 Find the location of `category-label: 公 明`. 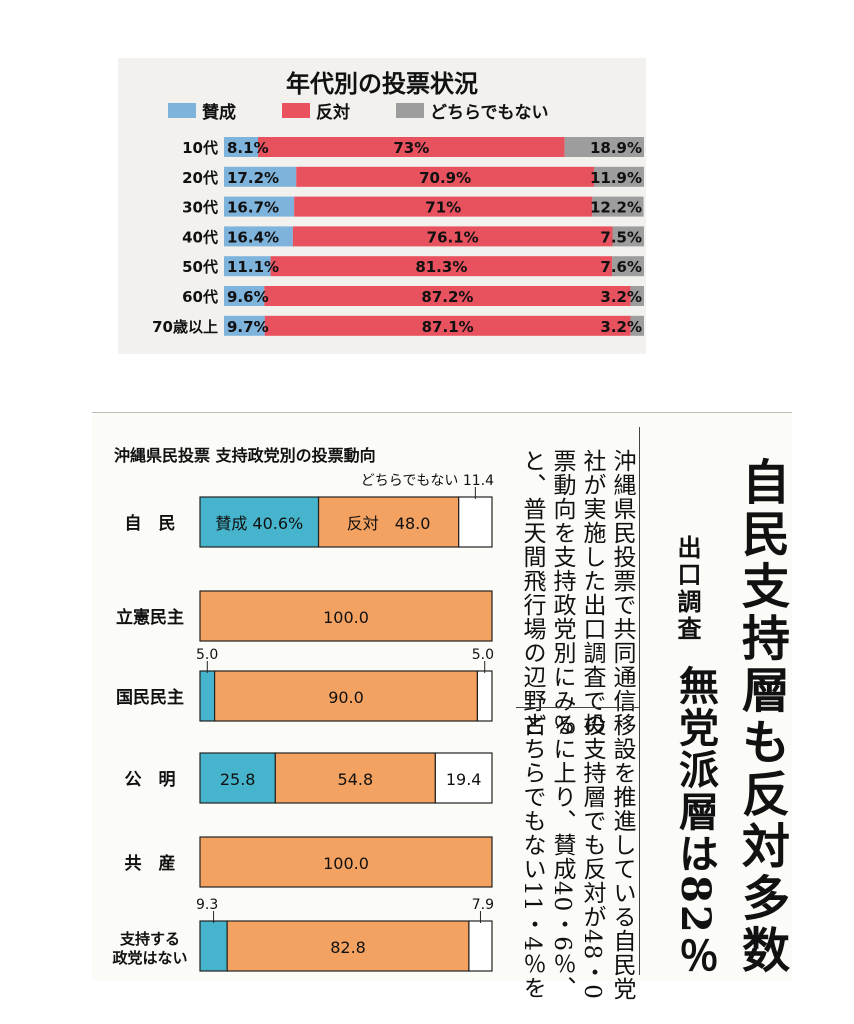

category-label: 公 明 is located at coordinates (150, 780).